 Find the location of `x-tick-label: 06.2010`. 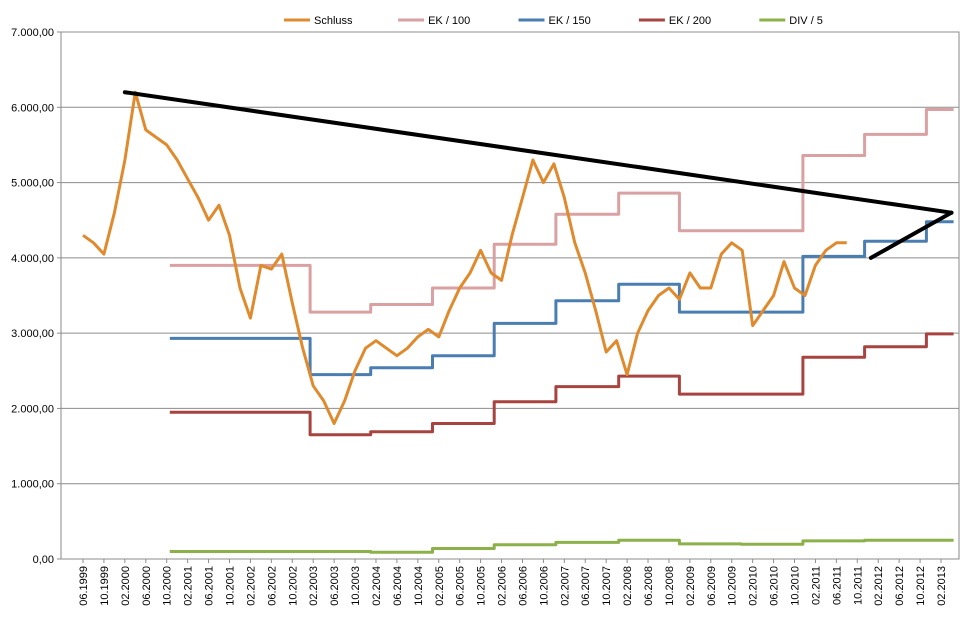

x-tick-label: 06.2010 is located at coordinates (775, 586).